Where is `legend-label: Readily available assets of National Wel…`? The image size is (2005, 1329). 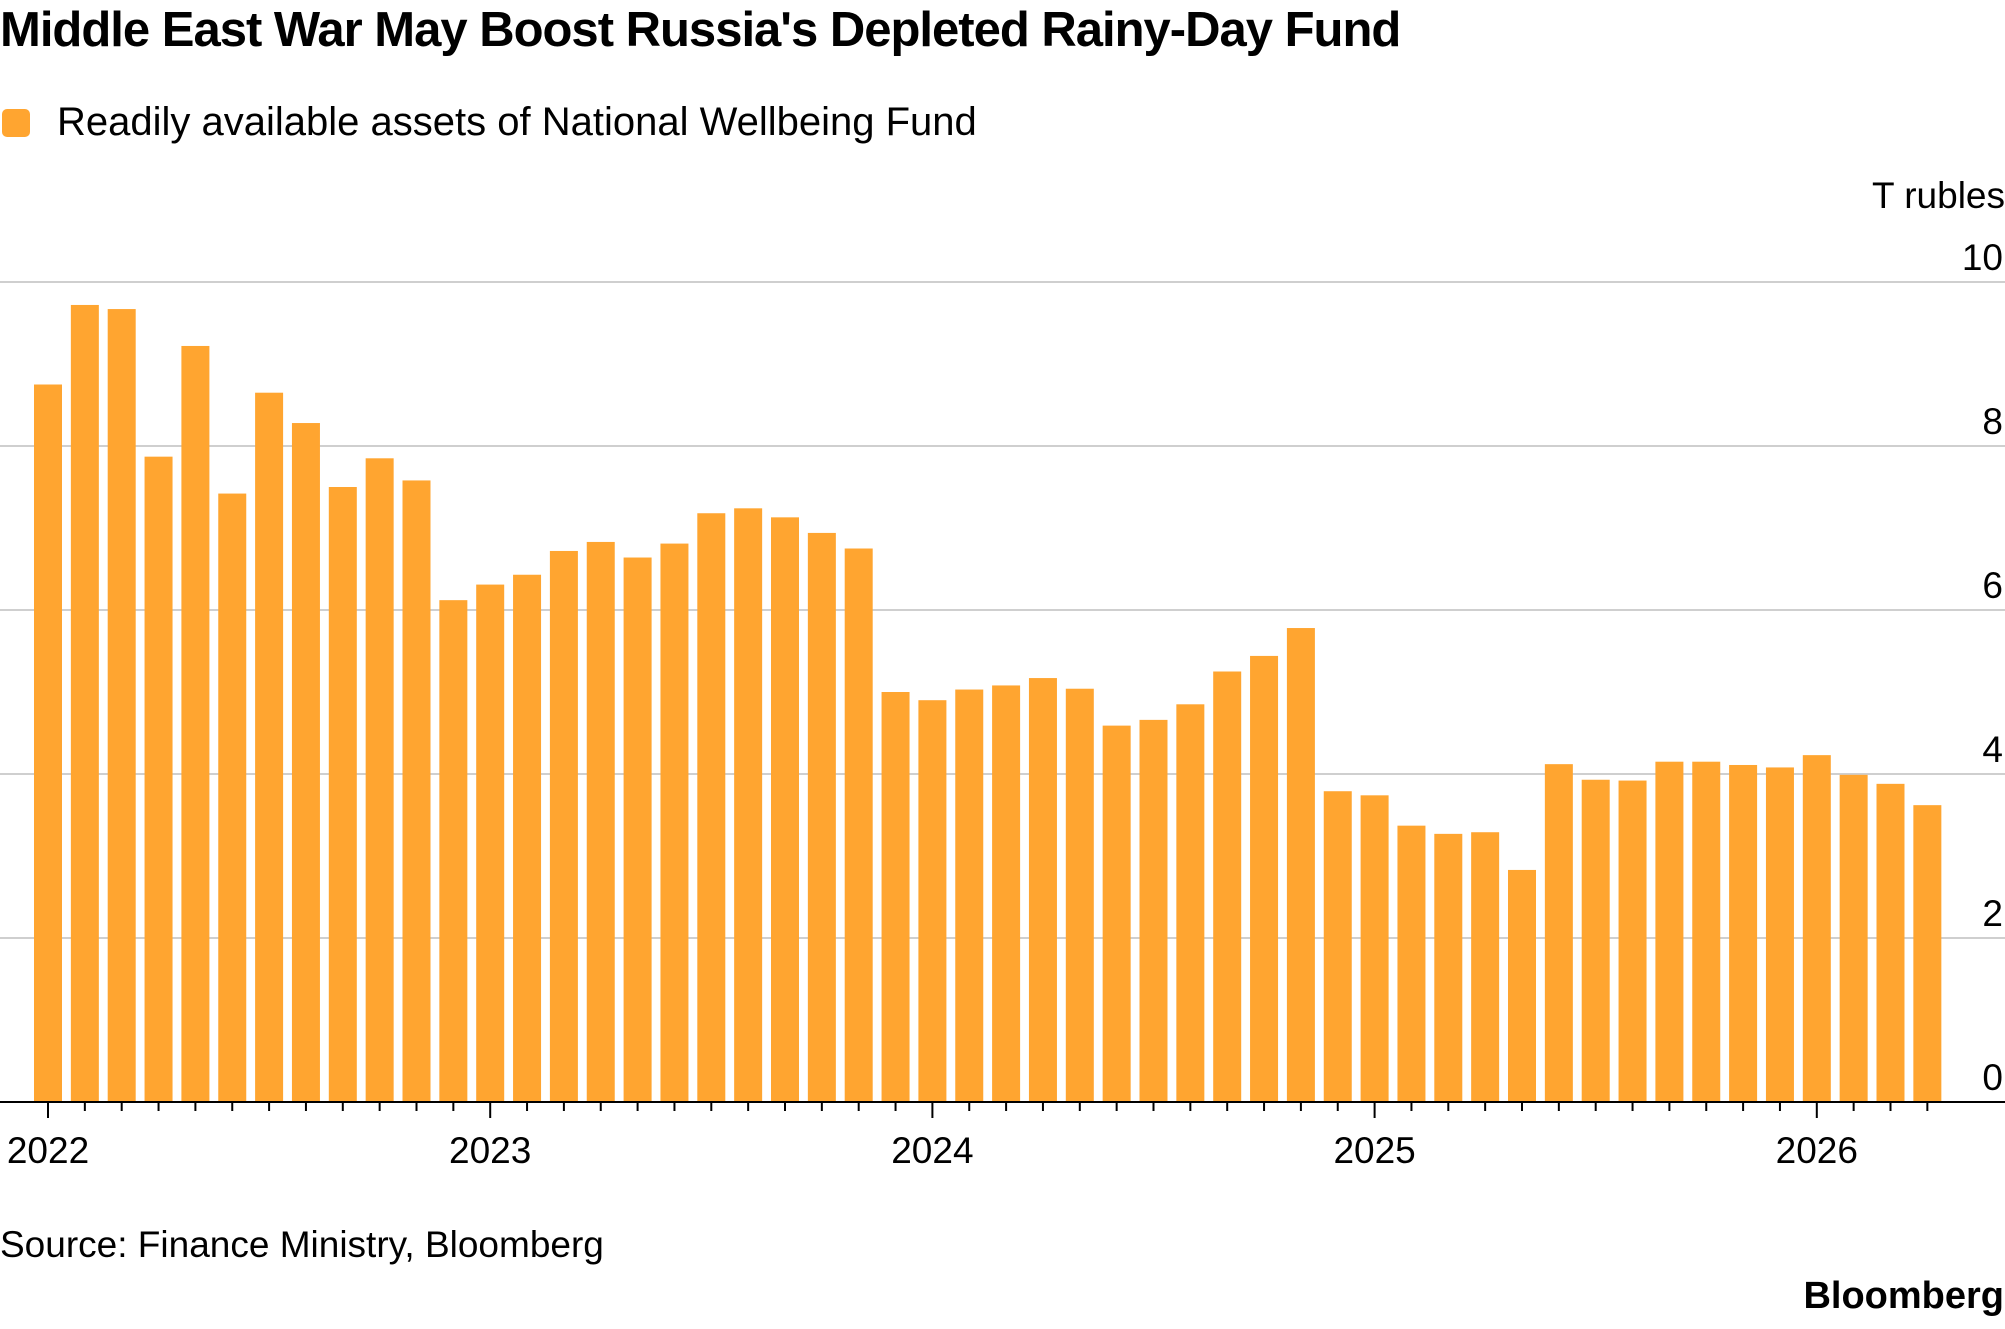 legend-label: Readily available assets of National Wel… is located at coordinates (517, 122).